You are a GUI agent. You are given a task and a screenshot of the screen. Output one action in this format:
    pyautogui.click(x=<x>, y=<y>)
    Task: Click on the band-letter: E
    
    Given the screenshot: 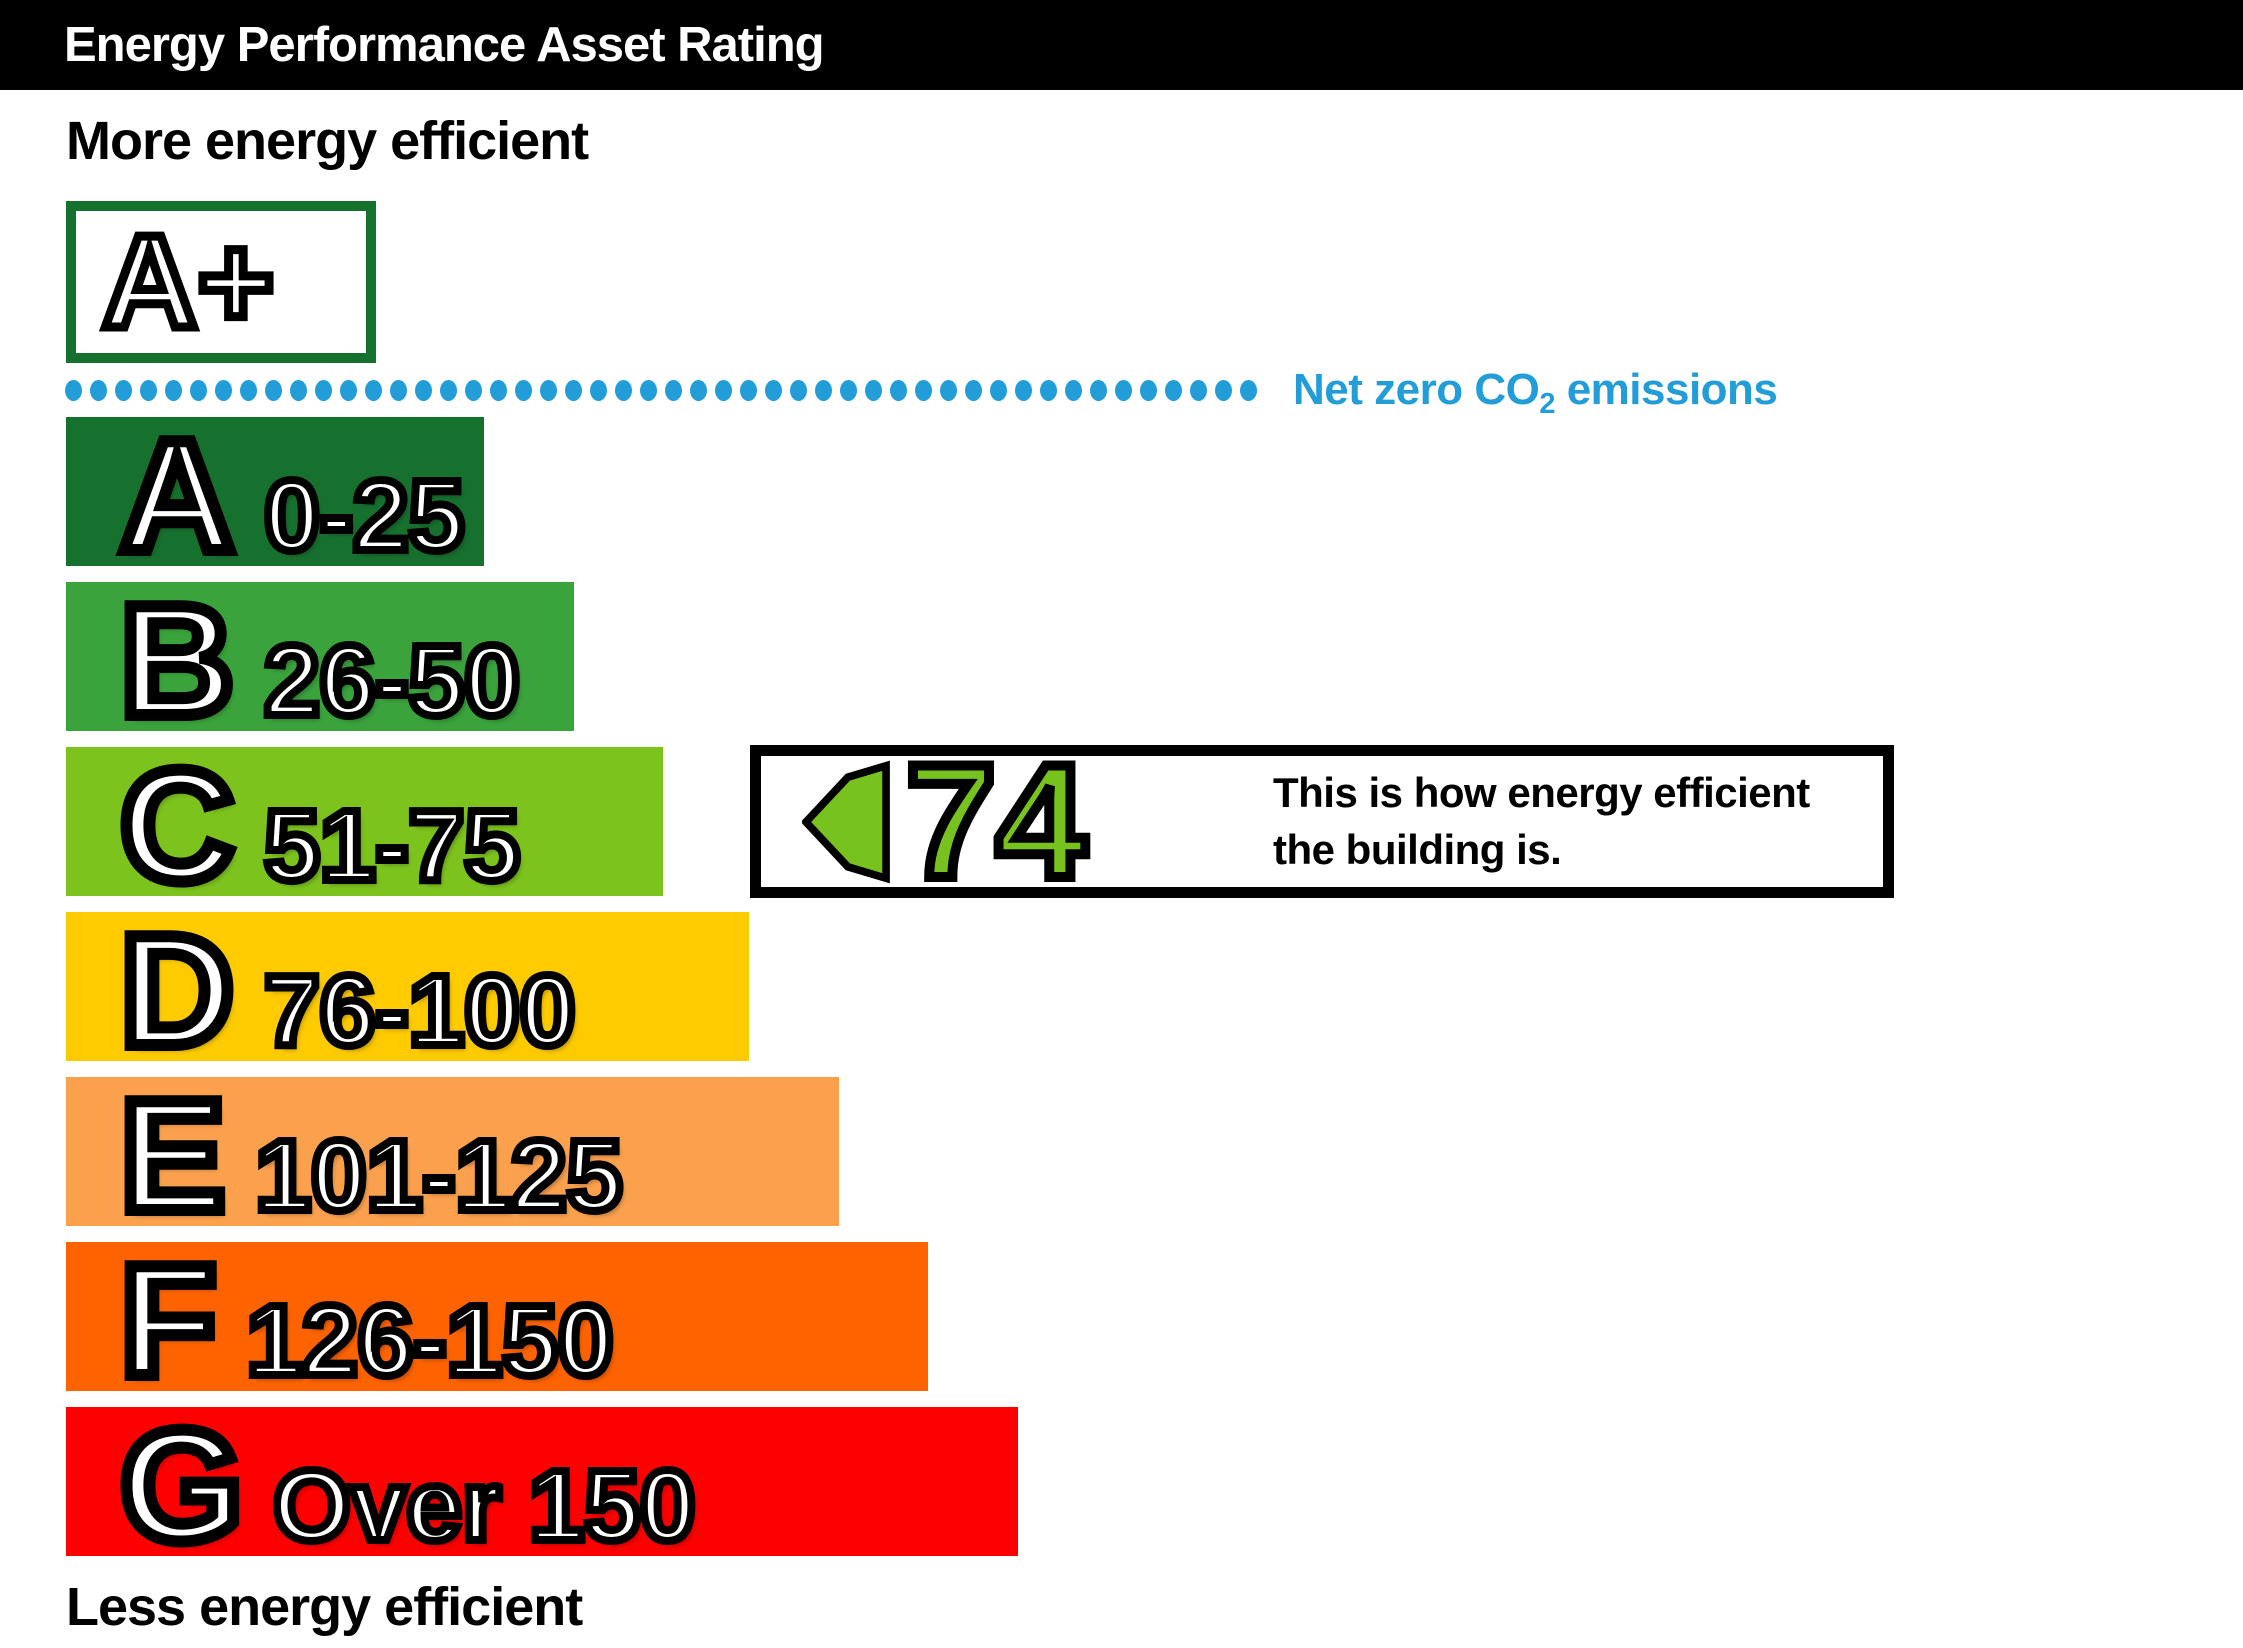 What is the action you would take?
    pyautogui.click(x=172, y=1156)
    